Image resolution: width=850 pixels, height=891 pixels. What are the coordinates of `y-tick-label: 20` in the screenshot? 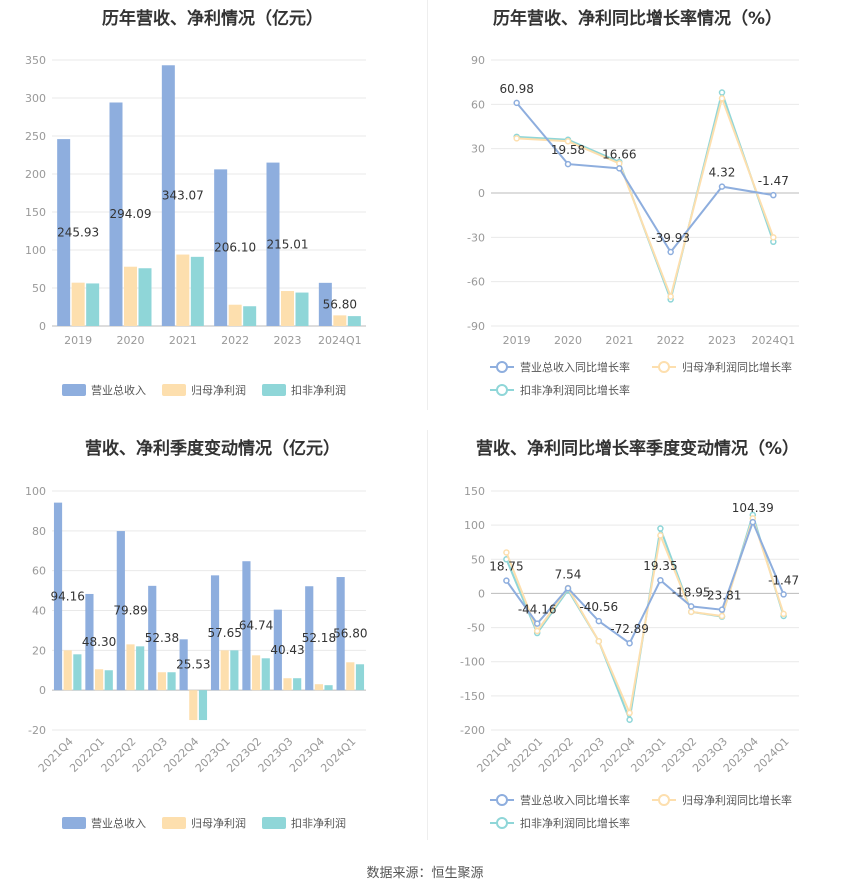 It's located at (39, 650).